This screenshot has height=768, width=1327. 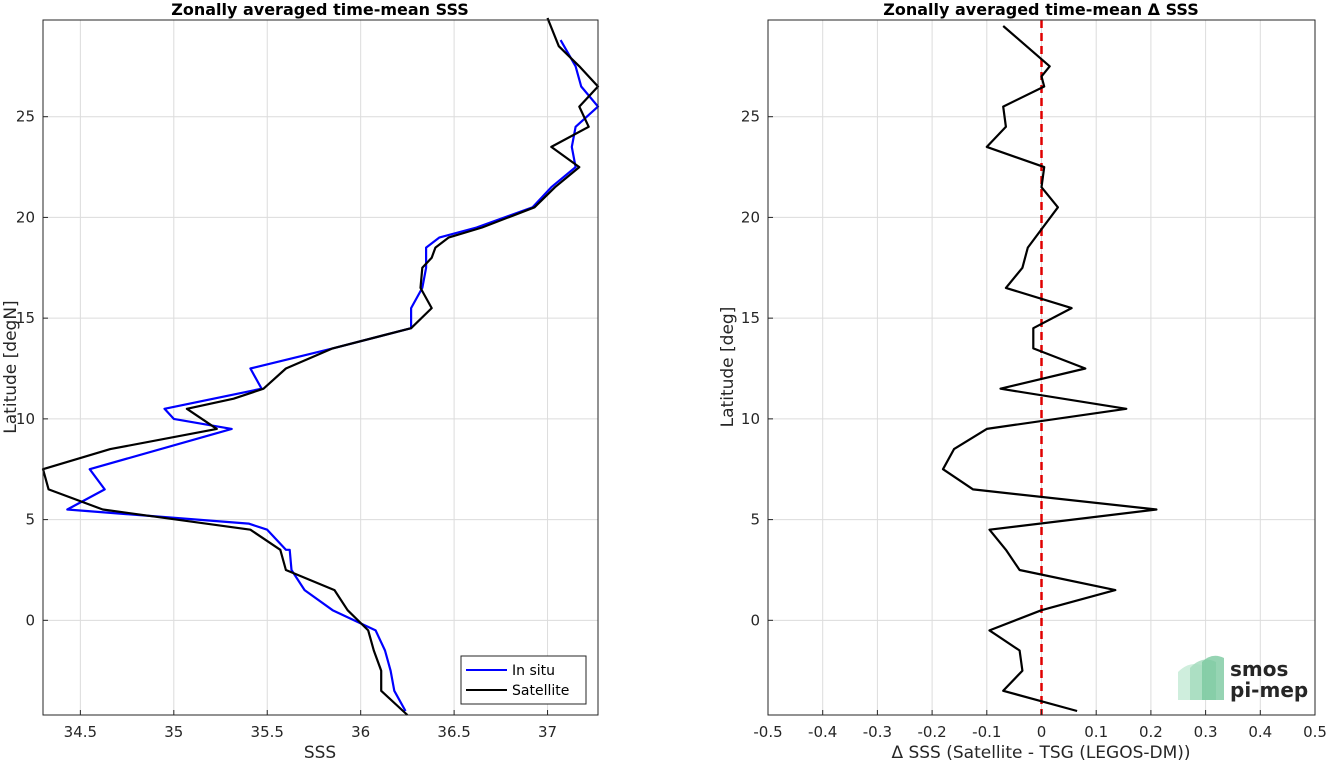 I want to click on right-x-tick-label: 0, so click(x=1042, y=732).